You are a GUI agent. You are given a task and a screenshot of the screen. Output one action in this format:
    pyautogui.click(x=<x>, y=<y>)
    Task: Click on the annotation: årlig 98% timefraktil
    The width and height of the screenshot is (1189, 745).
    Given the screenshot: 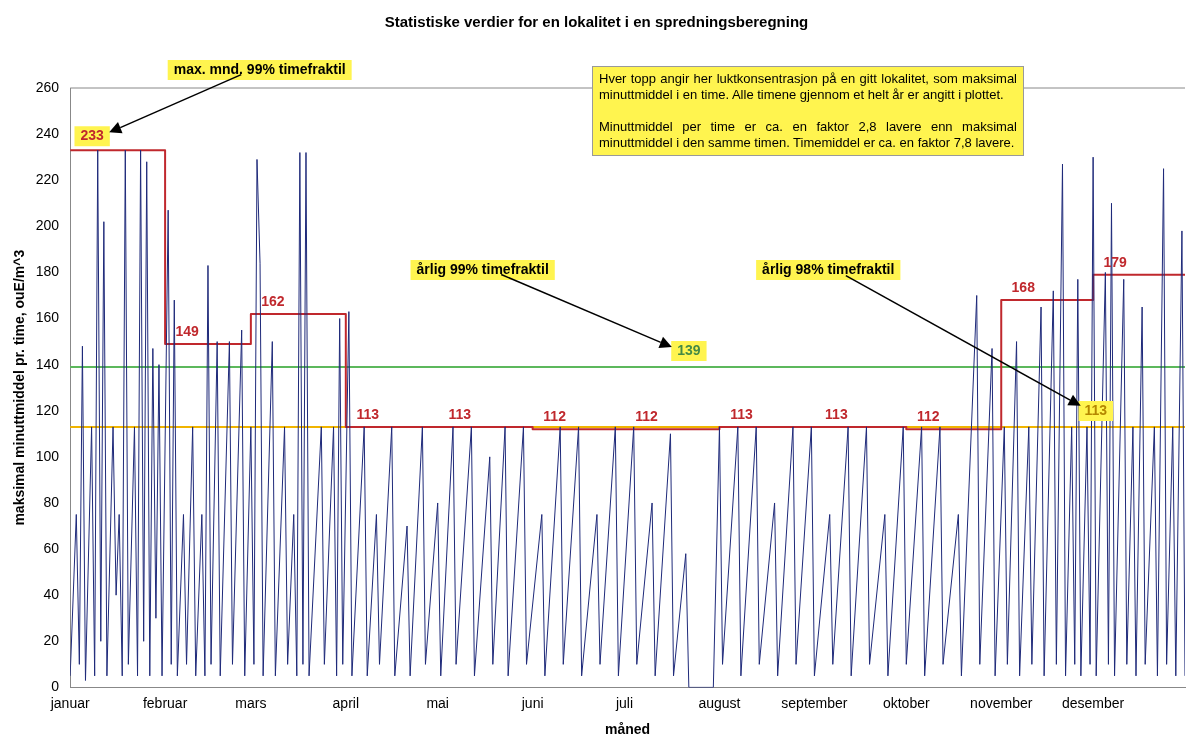 What is the action you would take?
    pyautogui.click(x=828, y=268)
    